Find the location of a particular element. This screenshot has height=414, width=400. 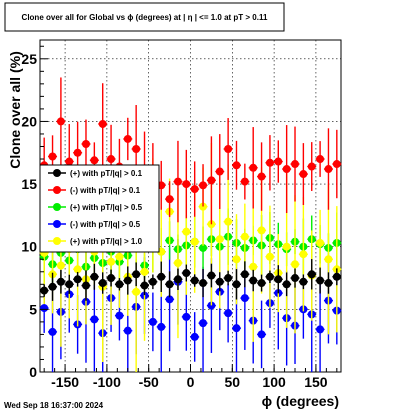

x-tick-label: 0 is located at coordinates (191, 382).